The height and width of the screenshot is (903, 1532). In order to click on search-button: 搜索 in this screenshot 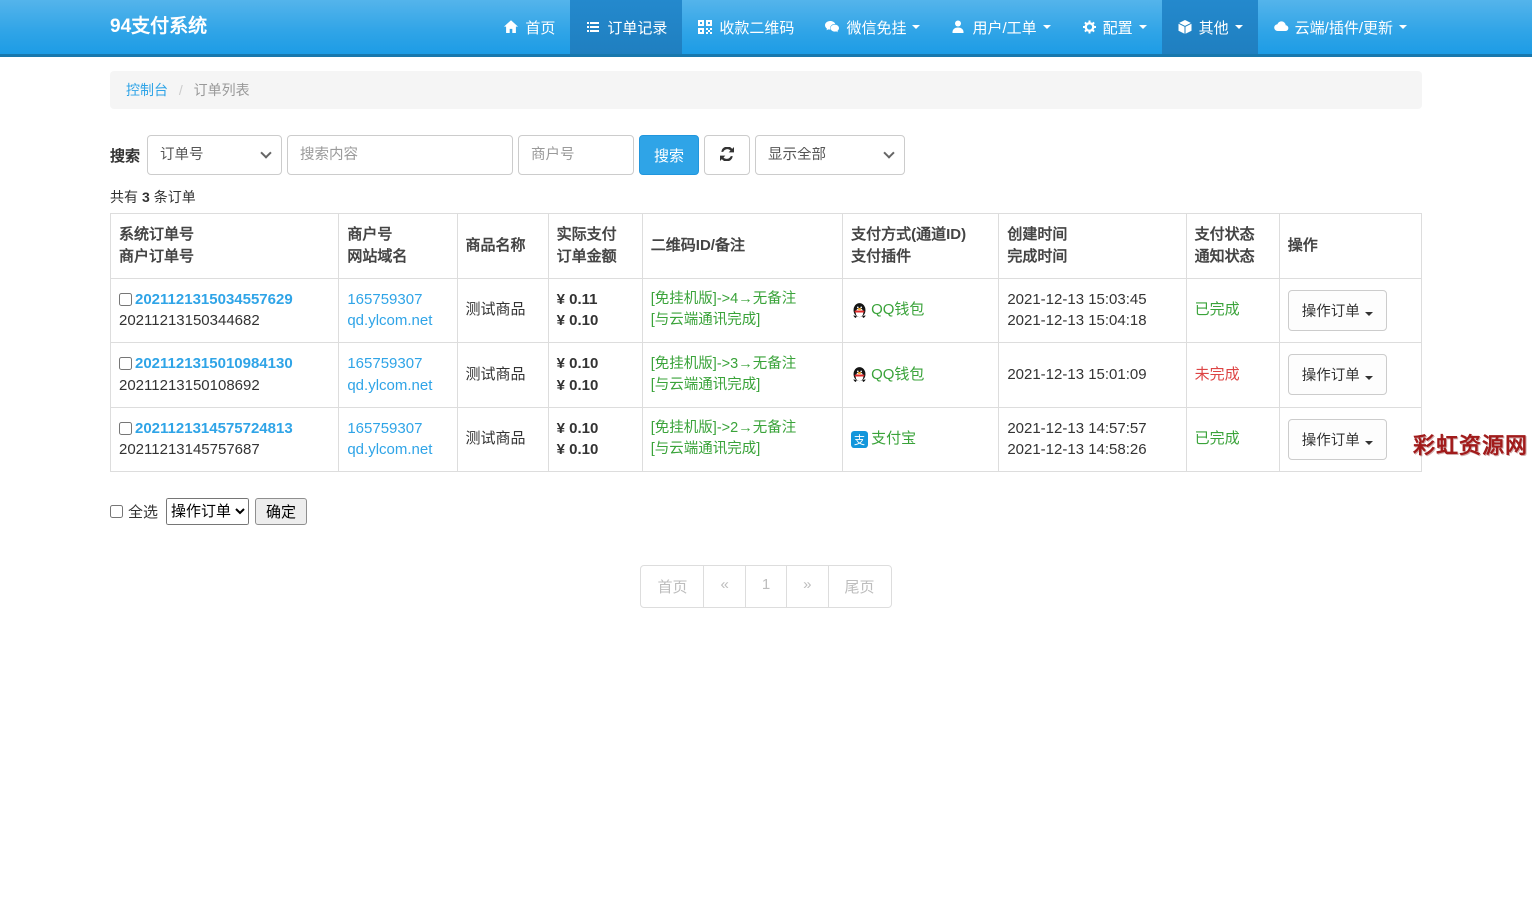, I will do `click(669, 155)`.